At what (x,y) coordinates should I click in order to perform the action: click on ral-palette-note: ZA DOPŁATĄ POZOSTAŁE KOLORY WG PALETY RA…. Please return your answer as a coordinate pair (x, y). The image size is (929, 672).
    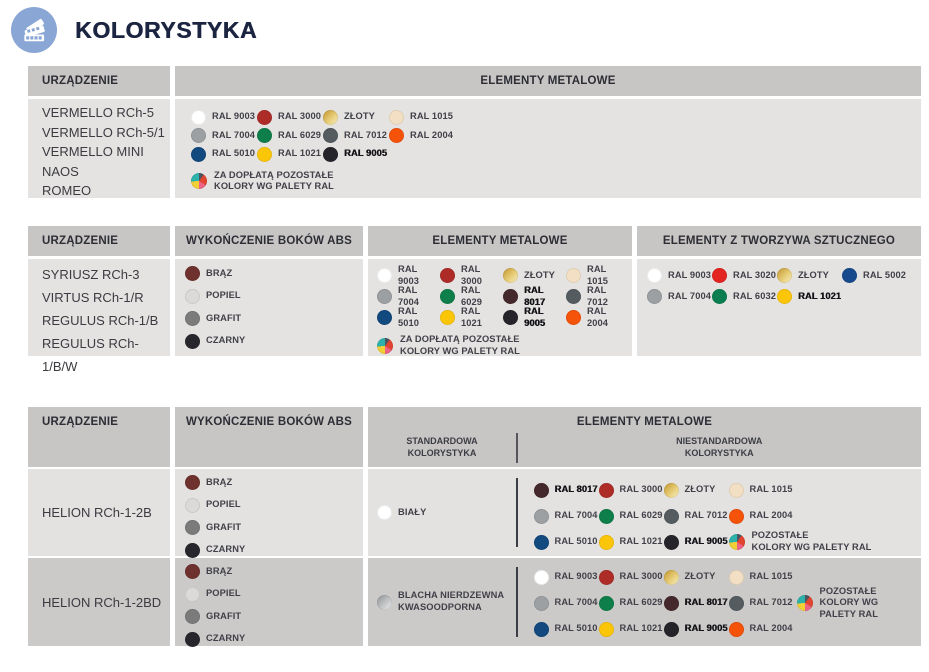
    Looking at the image, I should click on (556, 181).